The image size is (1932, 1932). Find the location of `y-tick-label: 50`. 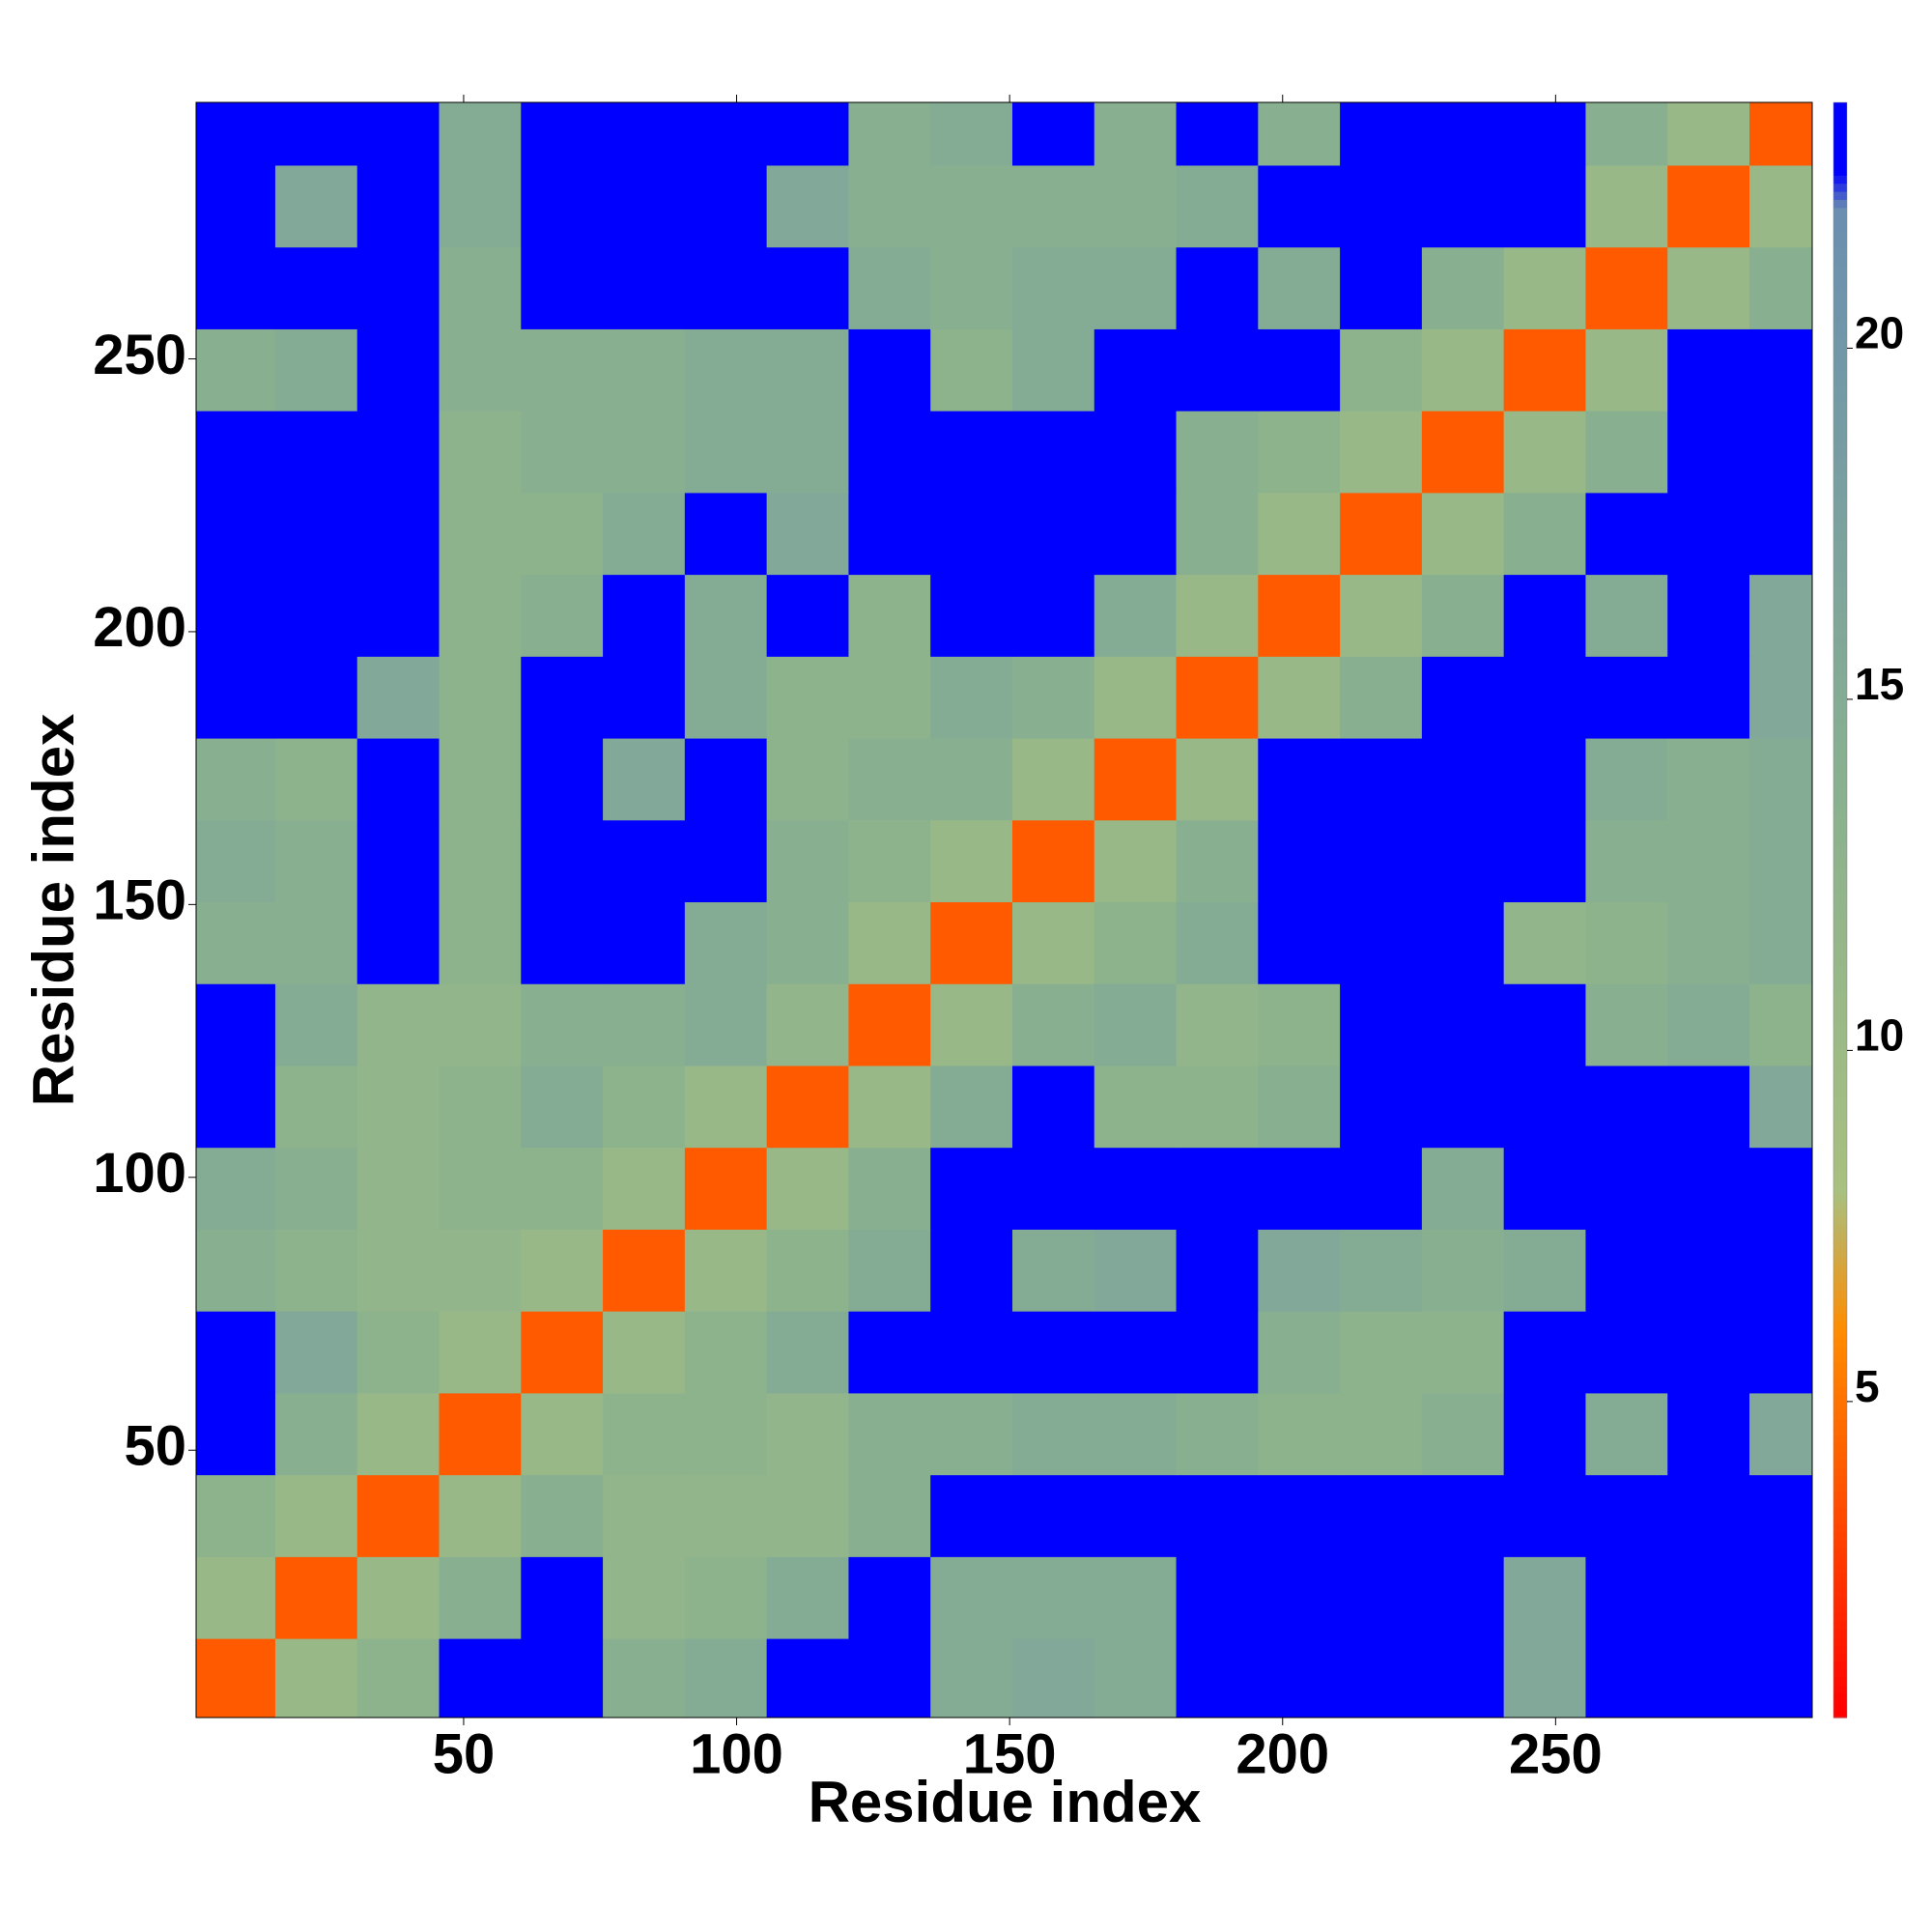

y-tick-label: 50 is located at coordinates (155, 1446).